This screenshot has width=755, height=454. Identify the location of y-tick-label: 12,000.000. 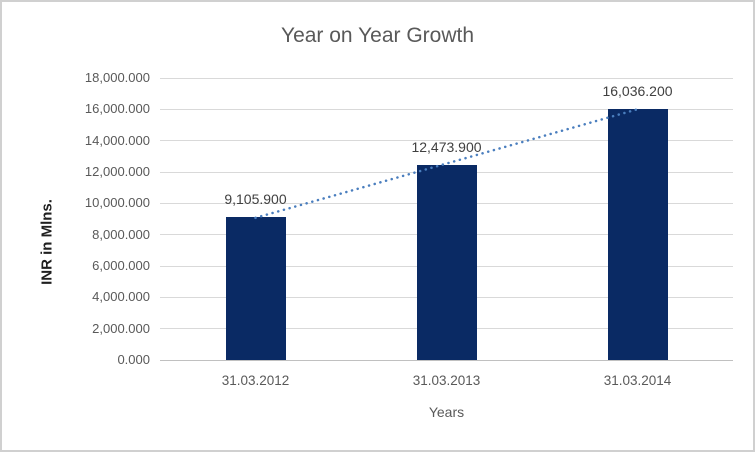
(117, 171).